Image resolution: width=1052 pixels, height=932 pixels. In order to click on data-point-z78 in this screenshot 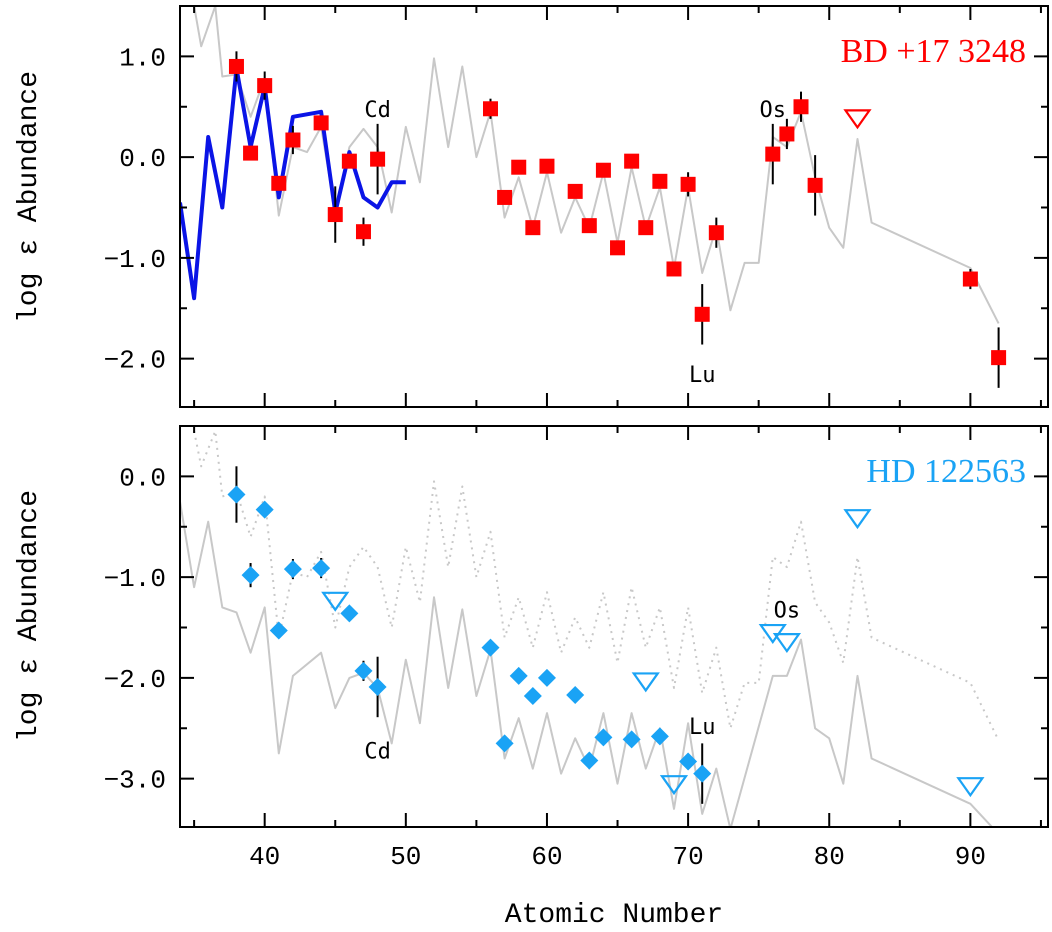, I will do `click(801, 107)`.